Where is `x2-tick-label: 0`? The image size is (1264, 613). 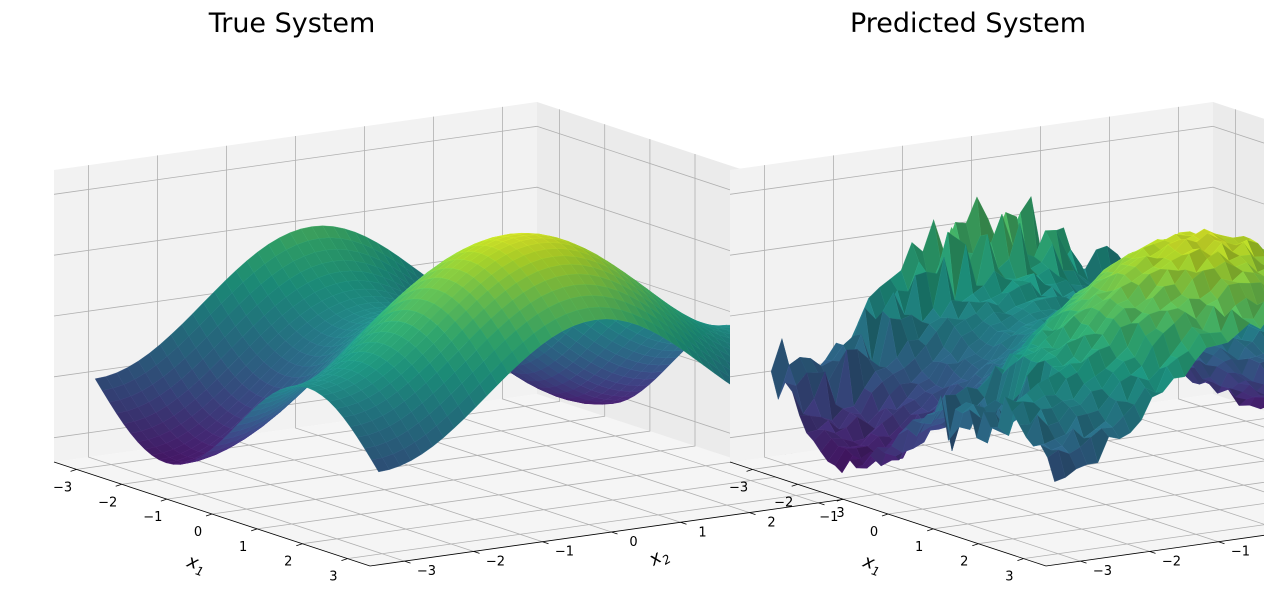
x2-tick-label: 0 is located at coordinates (633, 542).